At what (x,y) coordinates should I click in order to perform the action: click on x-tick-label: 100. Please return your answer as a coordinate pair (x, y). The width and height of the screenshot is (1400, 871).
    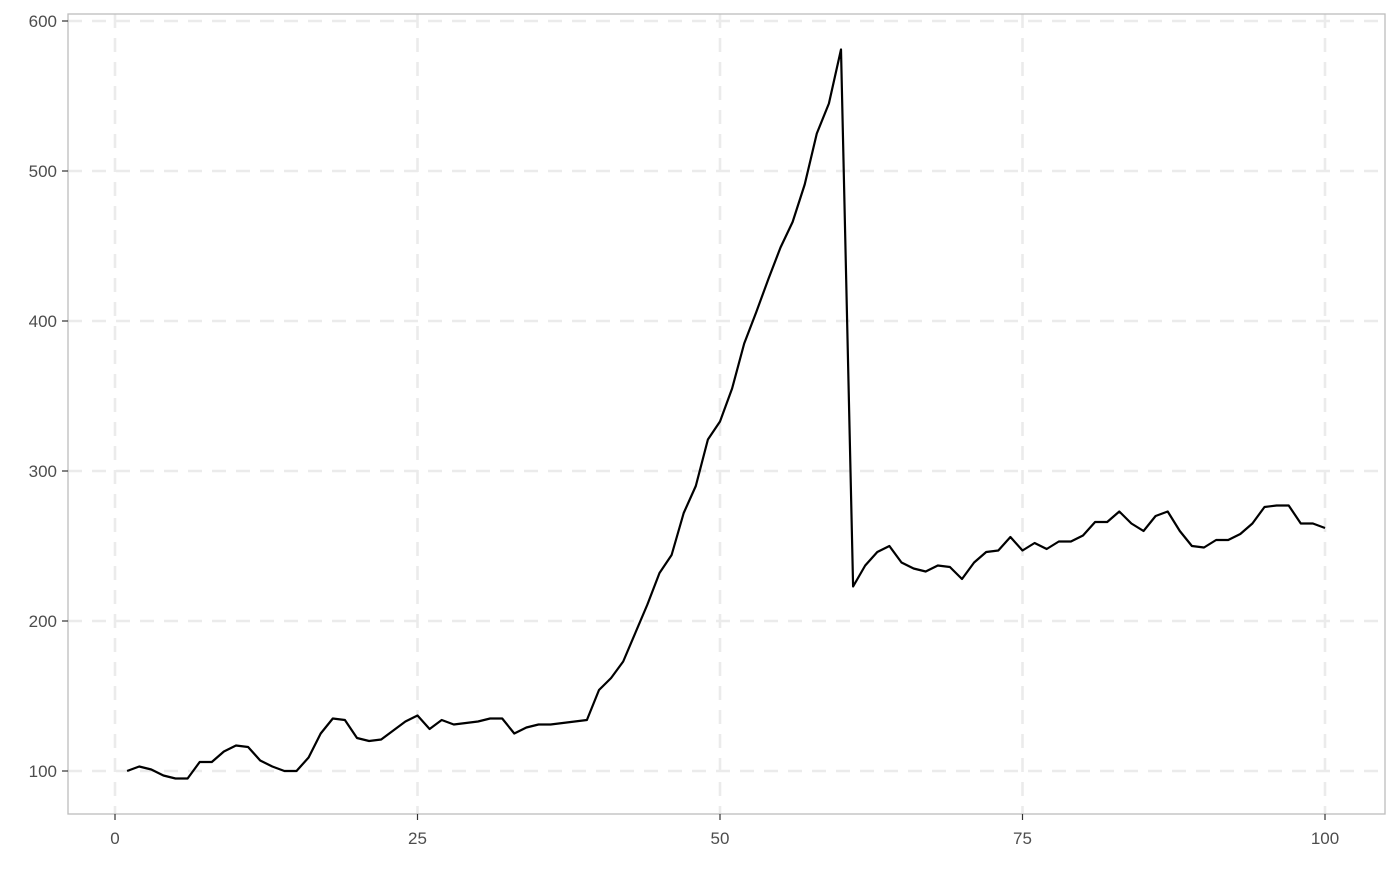
    Looking at the image, I should click on (1325, 838).